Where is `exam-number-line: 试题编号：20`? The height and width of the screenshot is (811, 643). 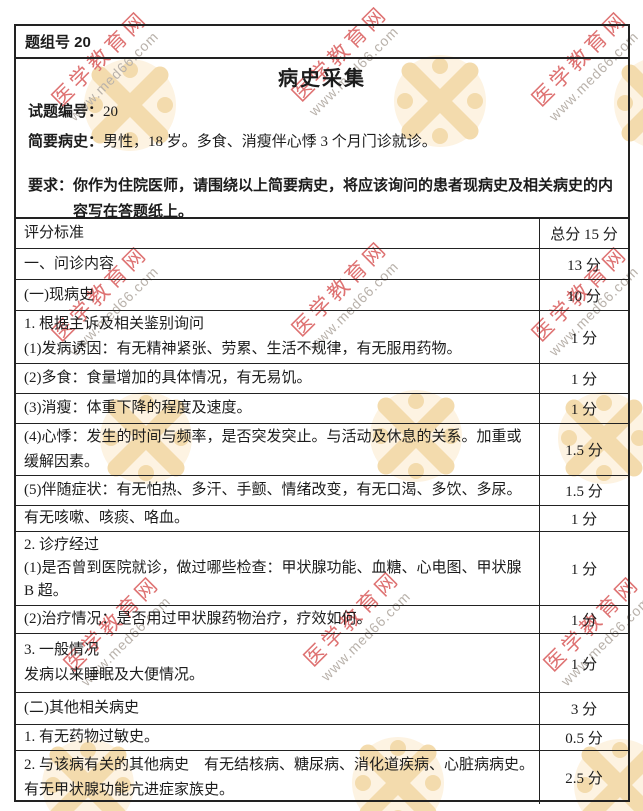
exam-number-line: 试题编号：20 is located at coordinates (322, 112).